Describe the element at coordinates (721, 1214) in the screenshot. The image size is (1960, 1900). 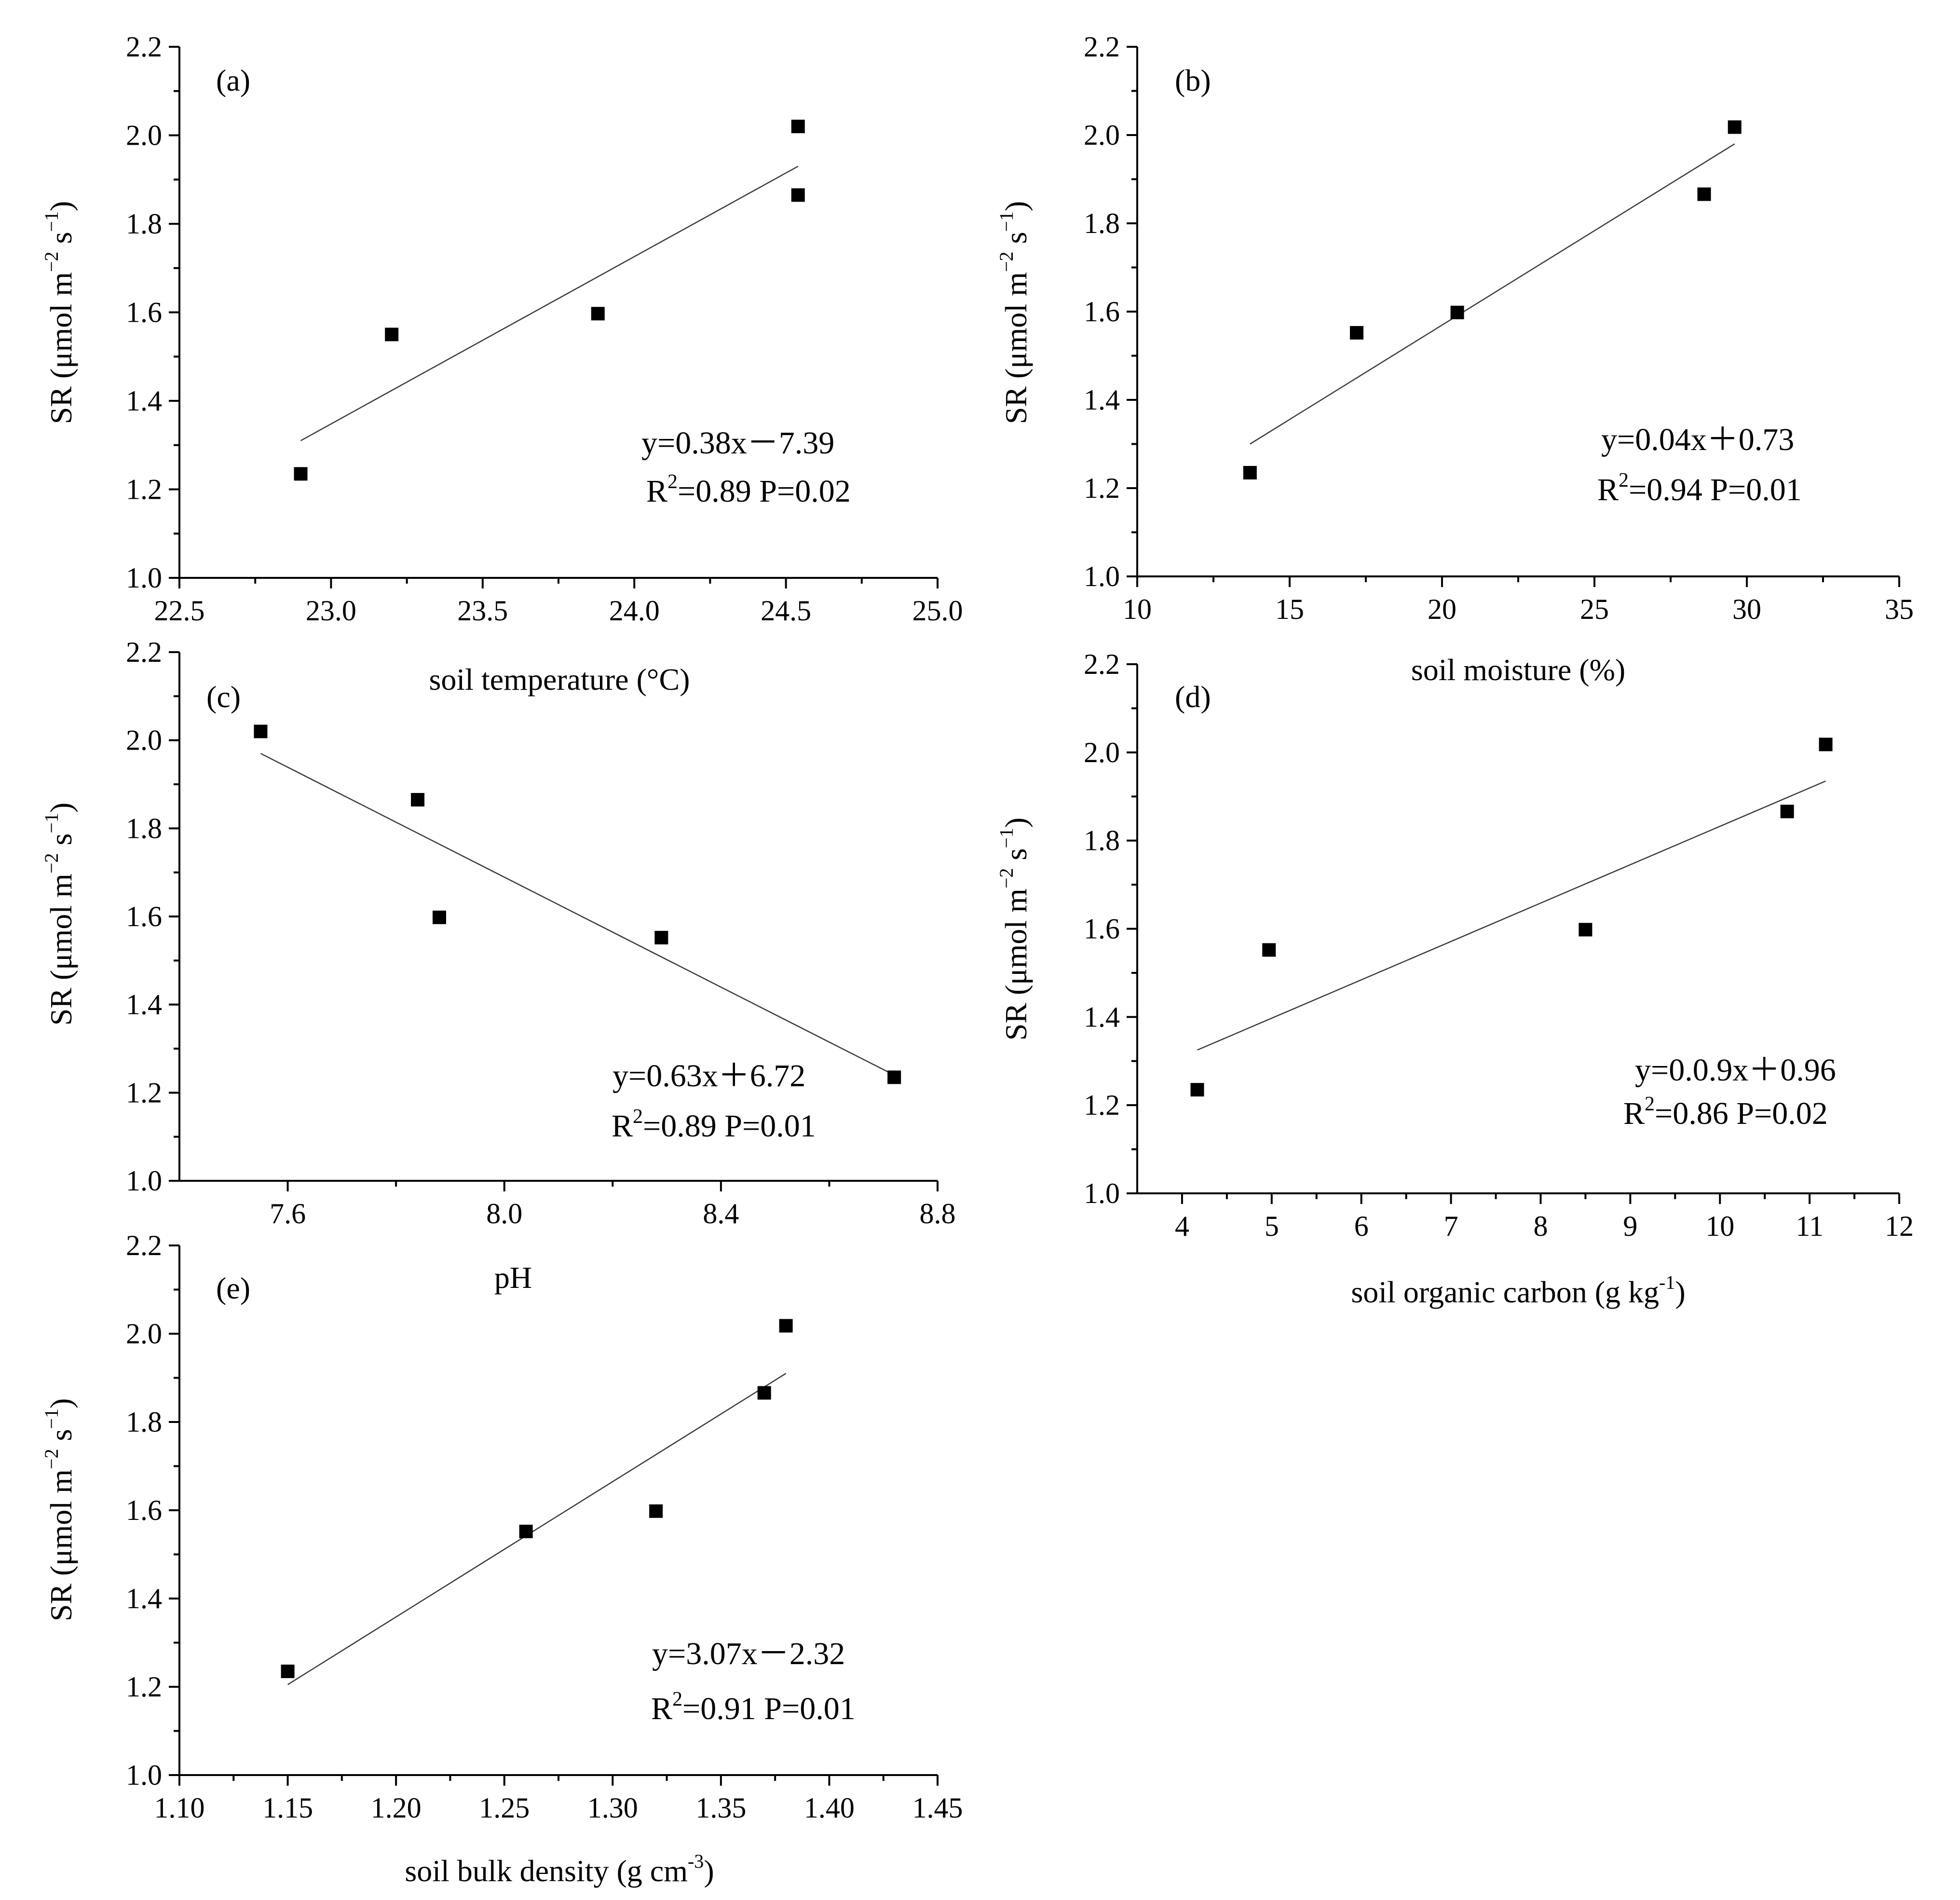
I see `x-tick-label: 8.4` at that location.